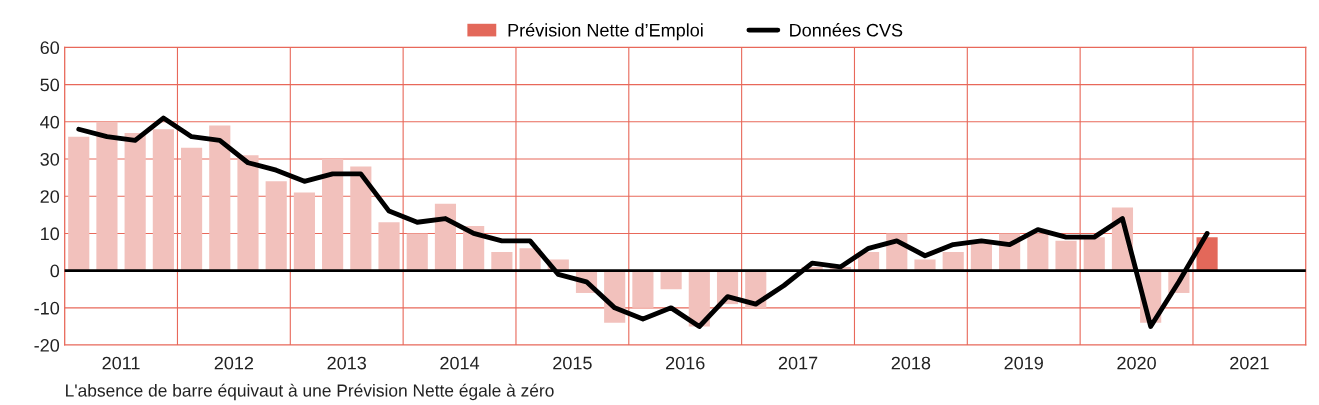 This screenshot has width=1319, height=405. Describe the element at coordinates (50, 122) in the screenshot. I see `y-tick-label: 40` at that location.